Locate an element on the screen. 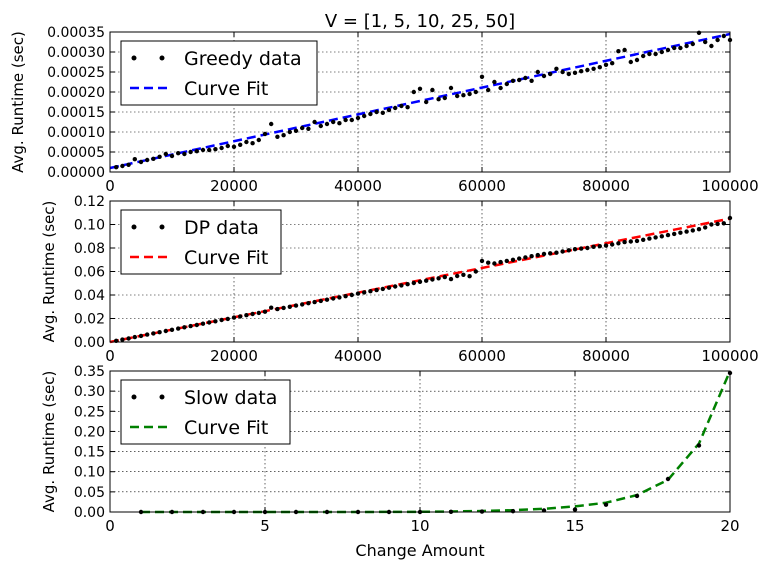 Image resolution: width=771 pixels, height=570 pixels. legend: Greedy data Curve Fit is located at coordinates (219, 73).